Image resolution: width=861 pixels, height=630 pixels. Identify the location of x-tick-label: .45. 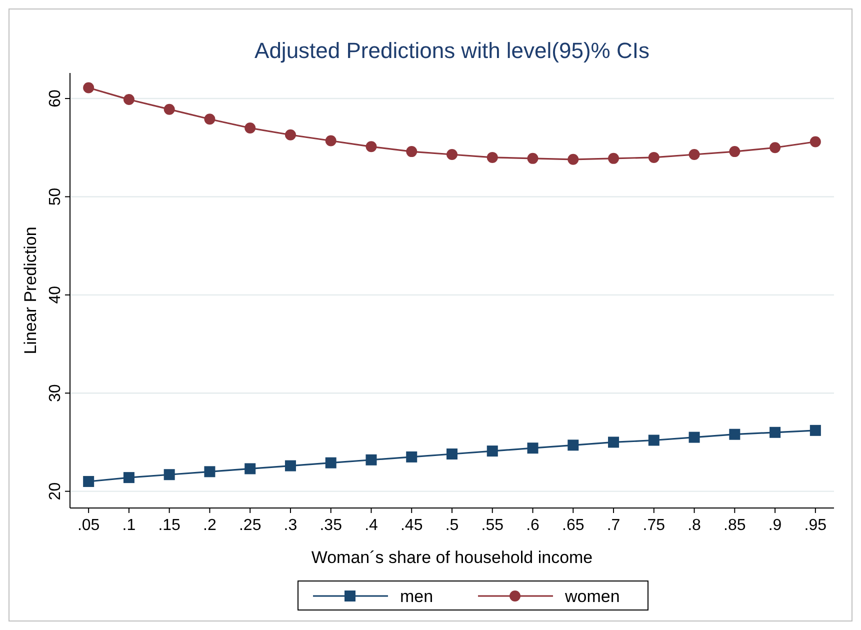
(411, 525).